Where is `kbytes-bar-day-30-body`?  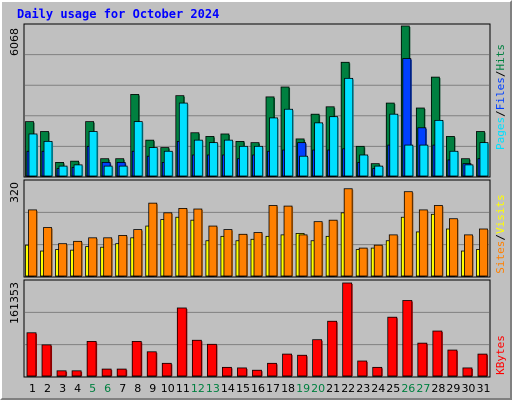
kbytes-bar-day-30-body is located at coordinates (467, 372).